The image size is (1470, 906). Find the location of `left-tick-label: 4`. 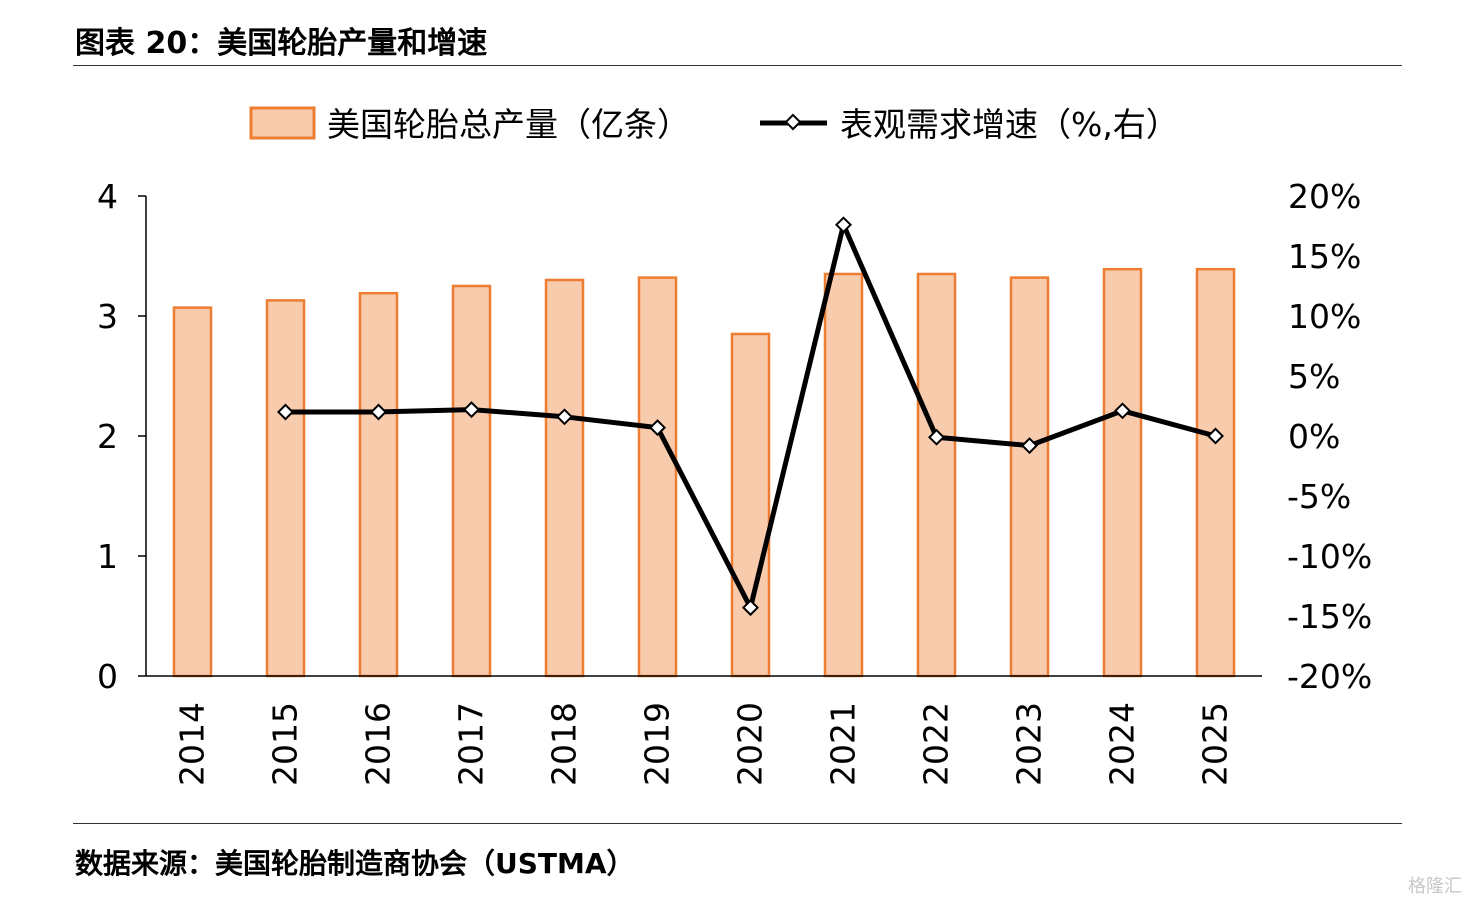

left-tick-label: 4 is located at coordinates (107, 196).